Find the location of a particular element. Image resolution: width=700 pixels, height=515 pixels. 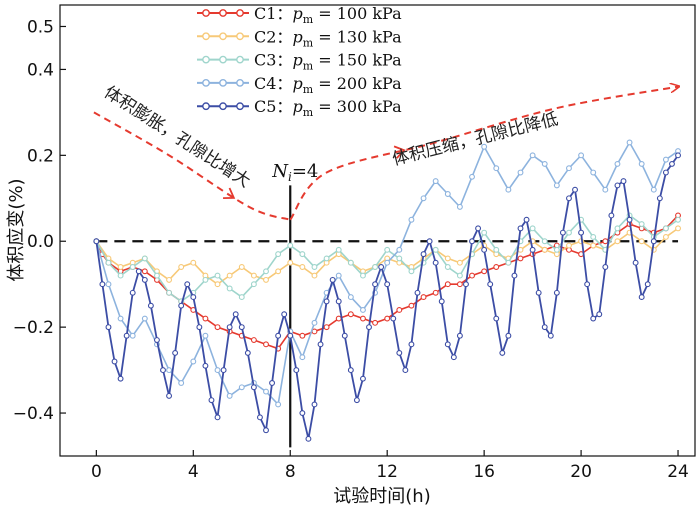

legend-item: C4：pm = 200 kPa is located at coordinates (299, 85).